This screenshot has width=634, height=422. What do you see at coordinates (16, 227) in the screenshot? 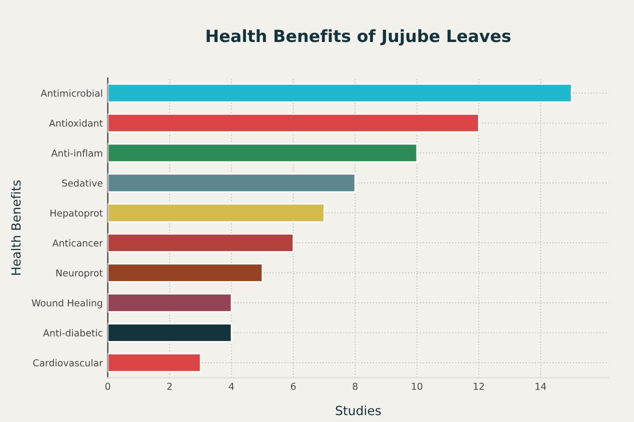
I see `y-axis-title: Health Benefits` at bounding box center [16, 227].